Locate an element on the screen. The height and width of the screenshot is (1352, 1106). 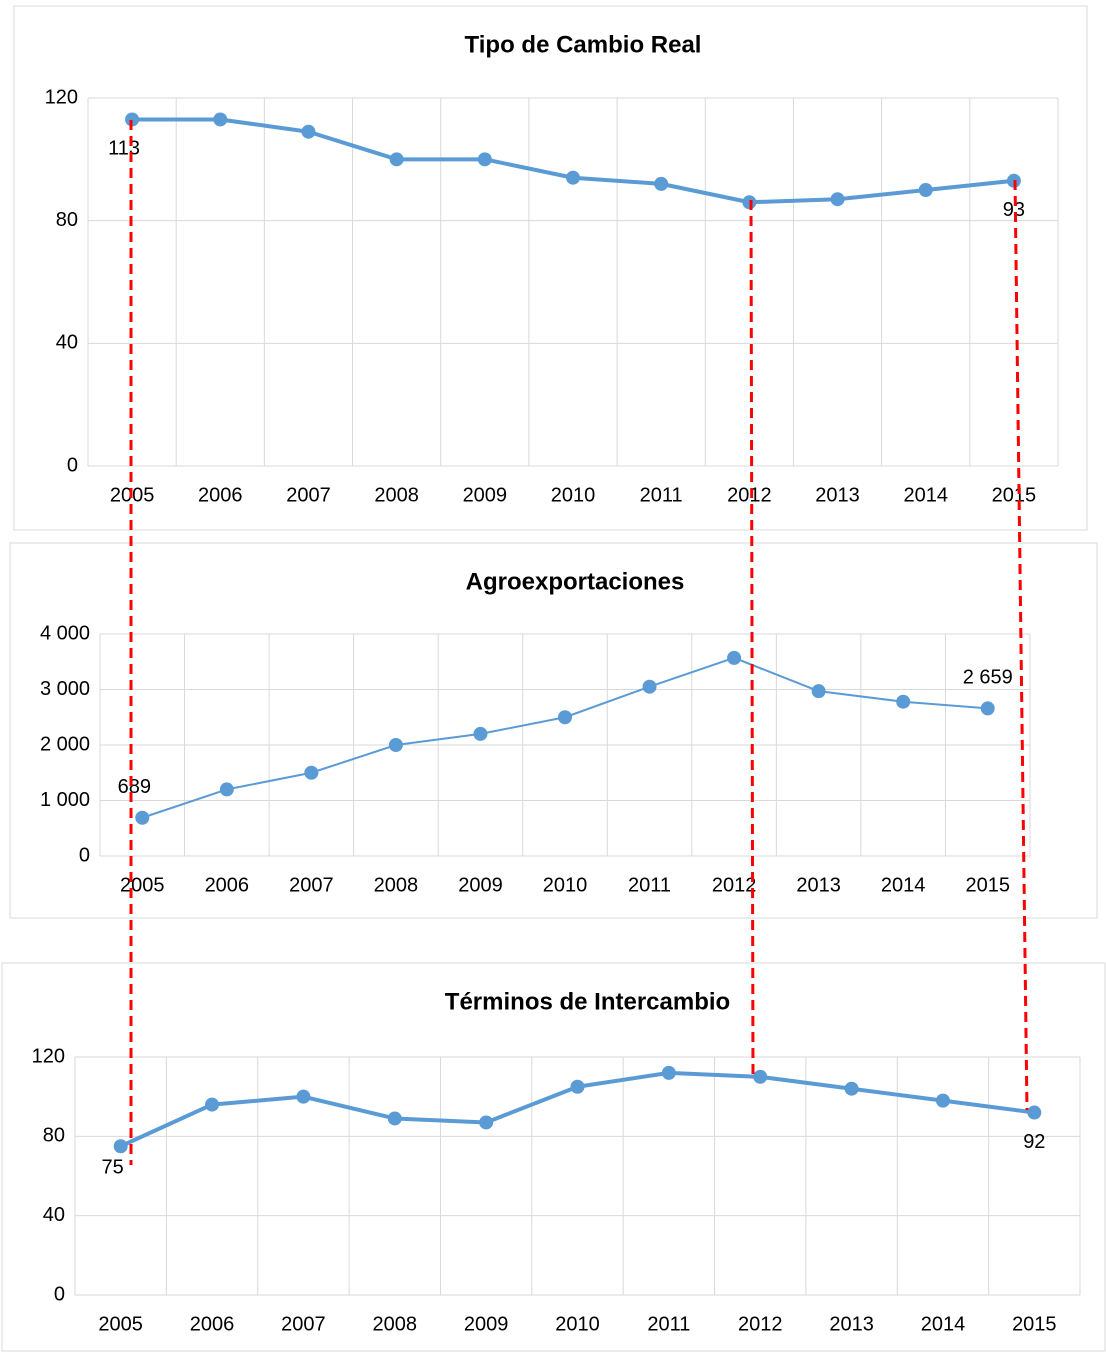
chart-title: Tipo de Cambio Real is located at coordinates (583, 44).